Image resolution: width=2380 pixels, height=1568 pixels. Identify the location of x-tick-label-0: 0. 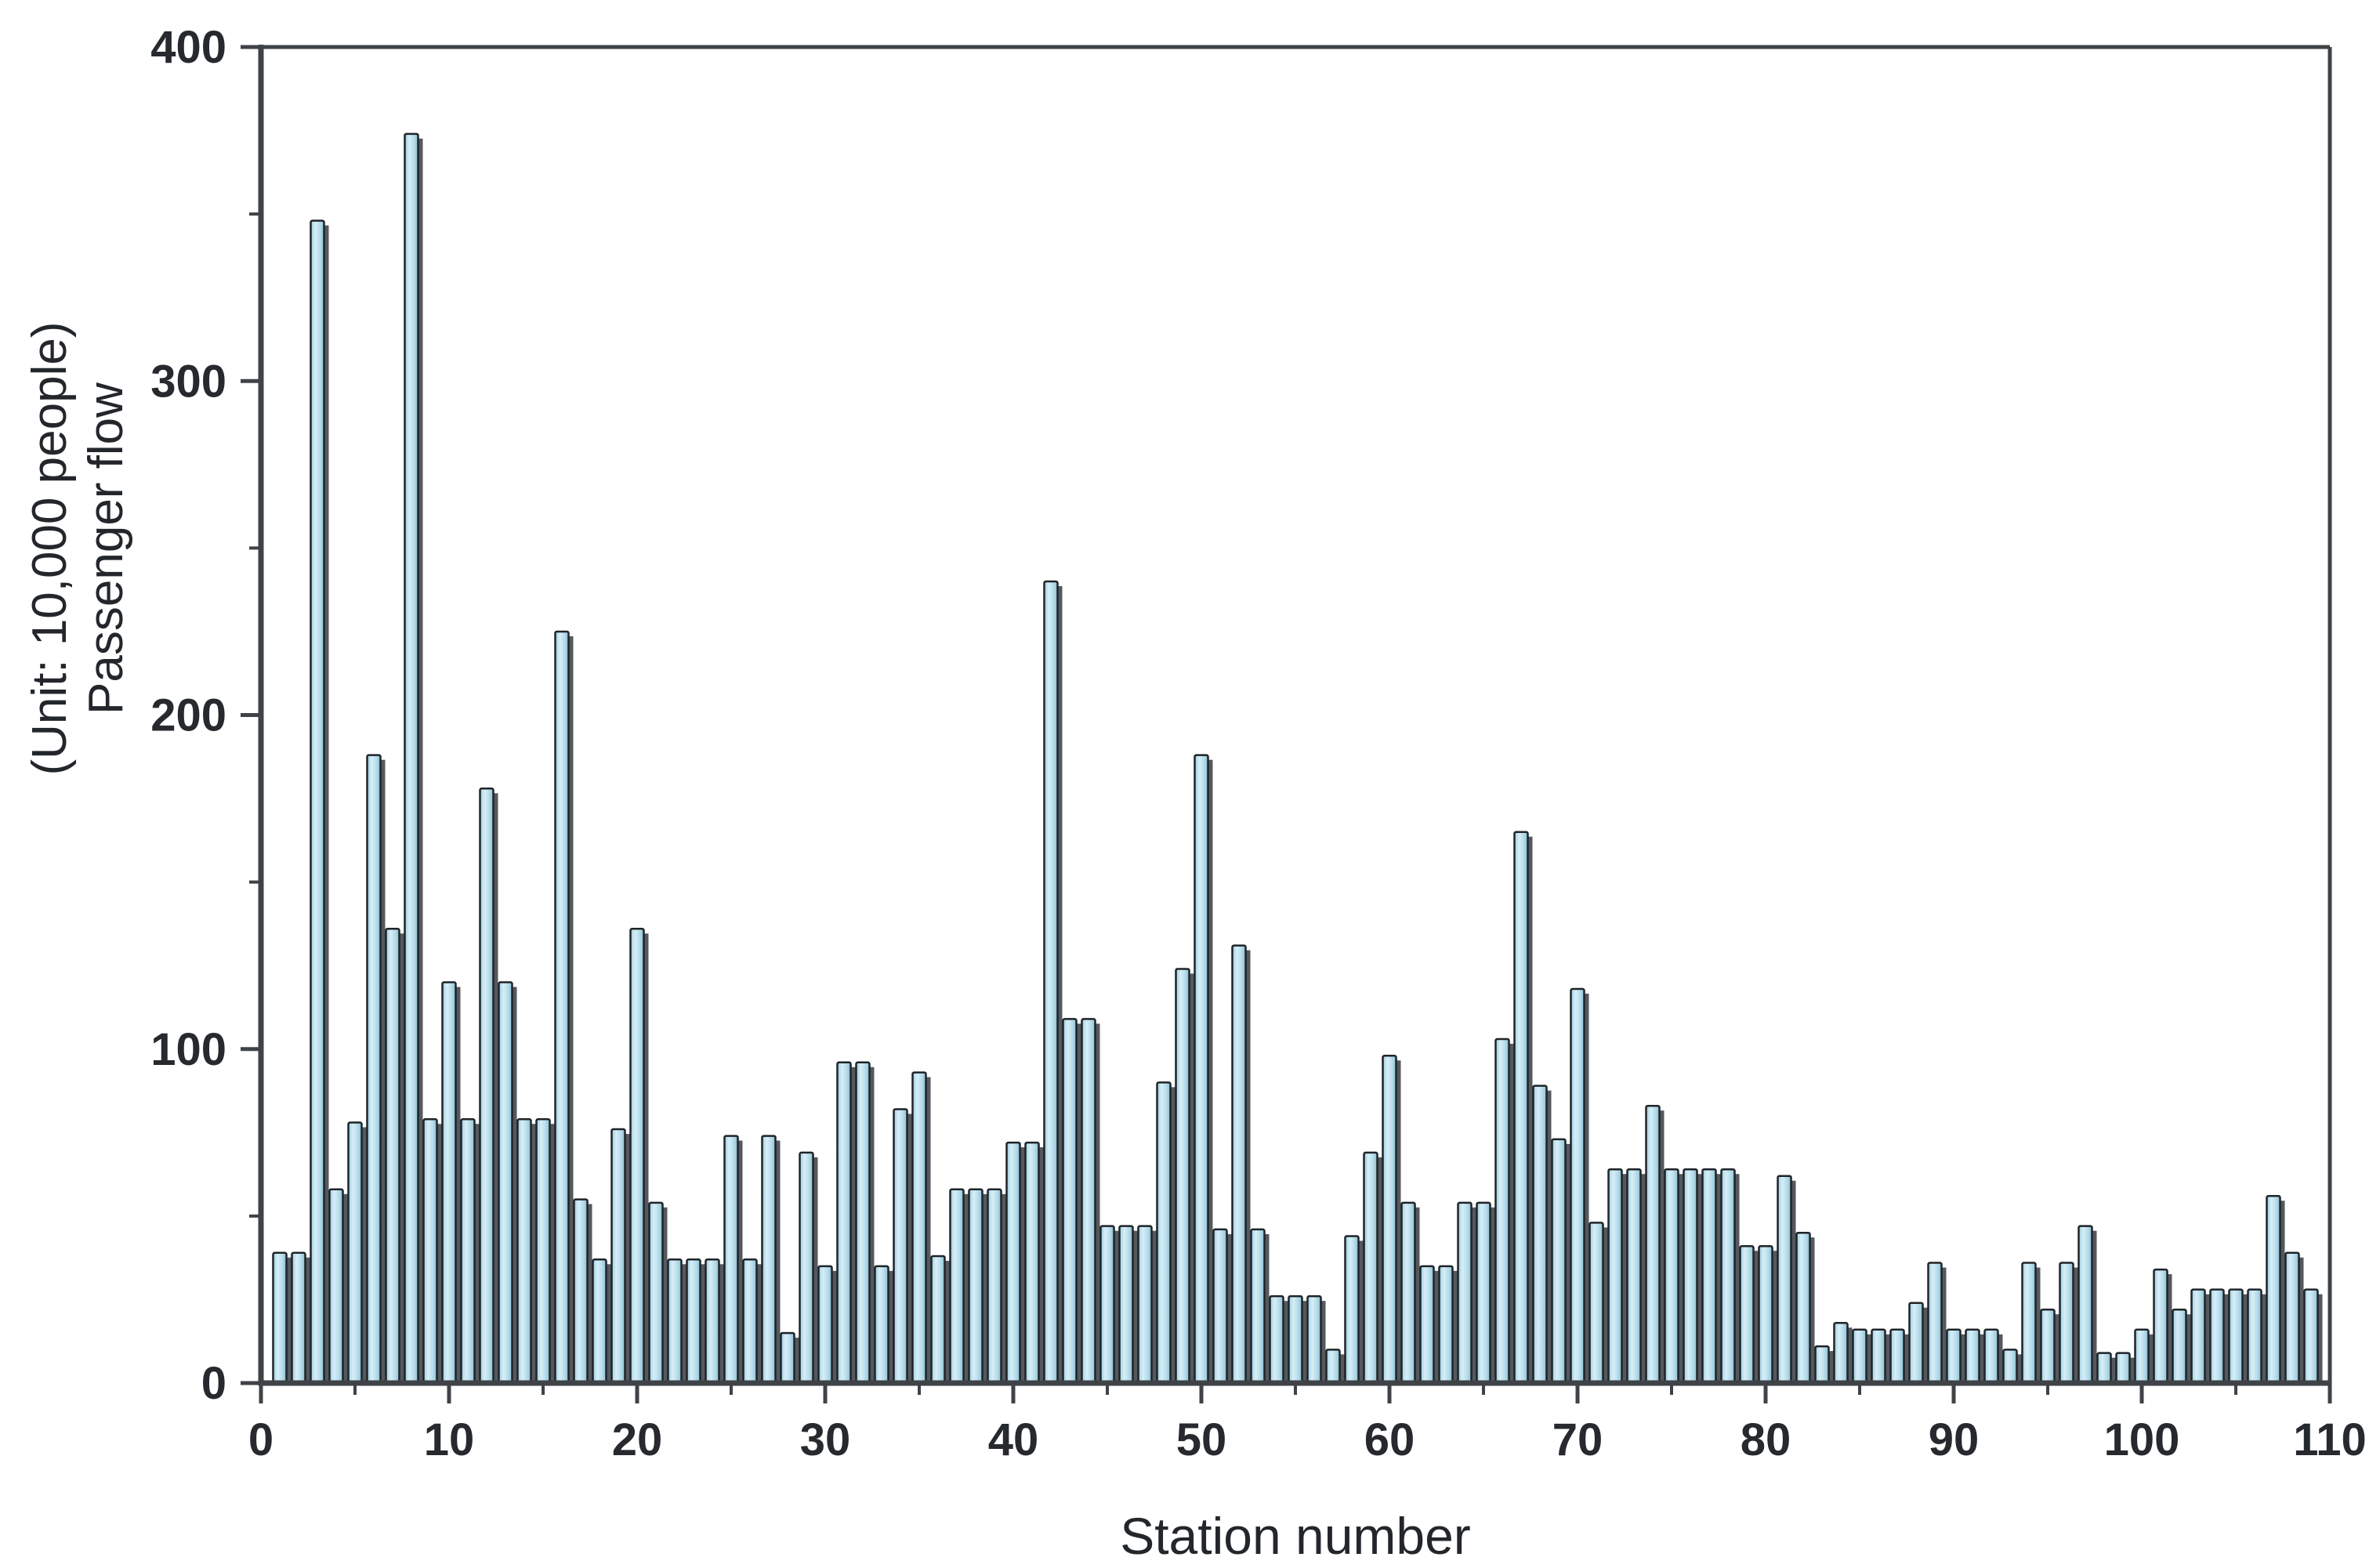
(261, 1440).